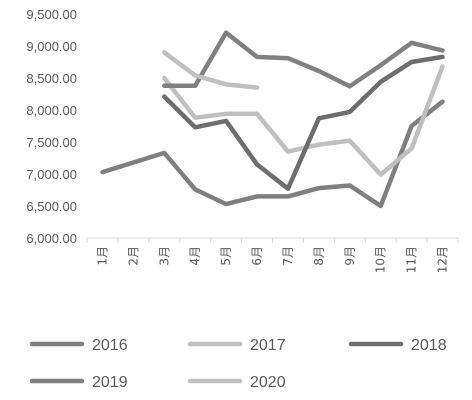  I want to click on x-tick-label: 2月, so click(133, 256).